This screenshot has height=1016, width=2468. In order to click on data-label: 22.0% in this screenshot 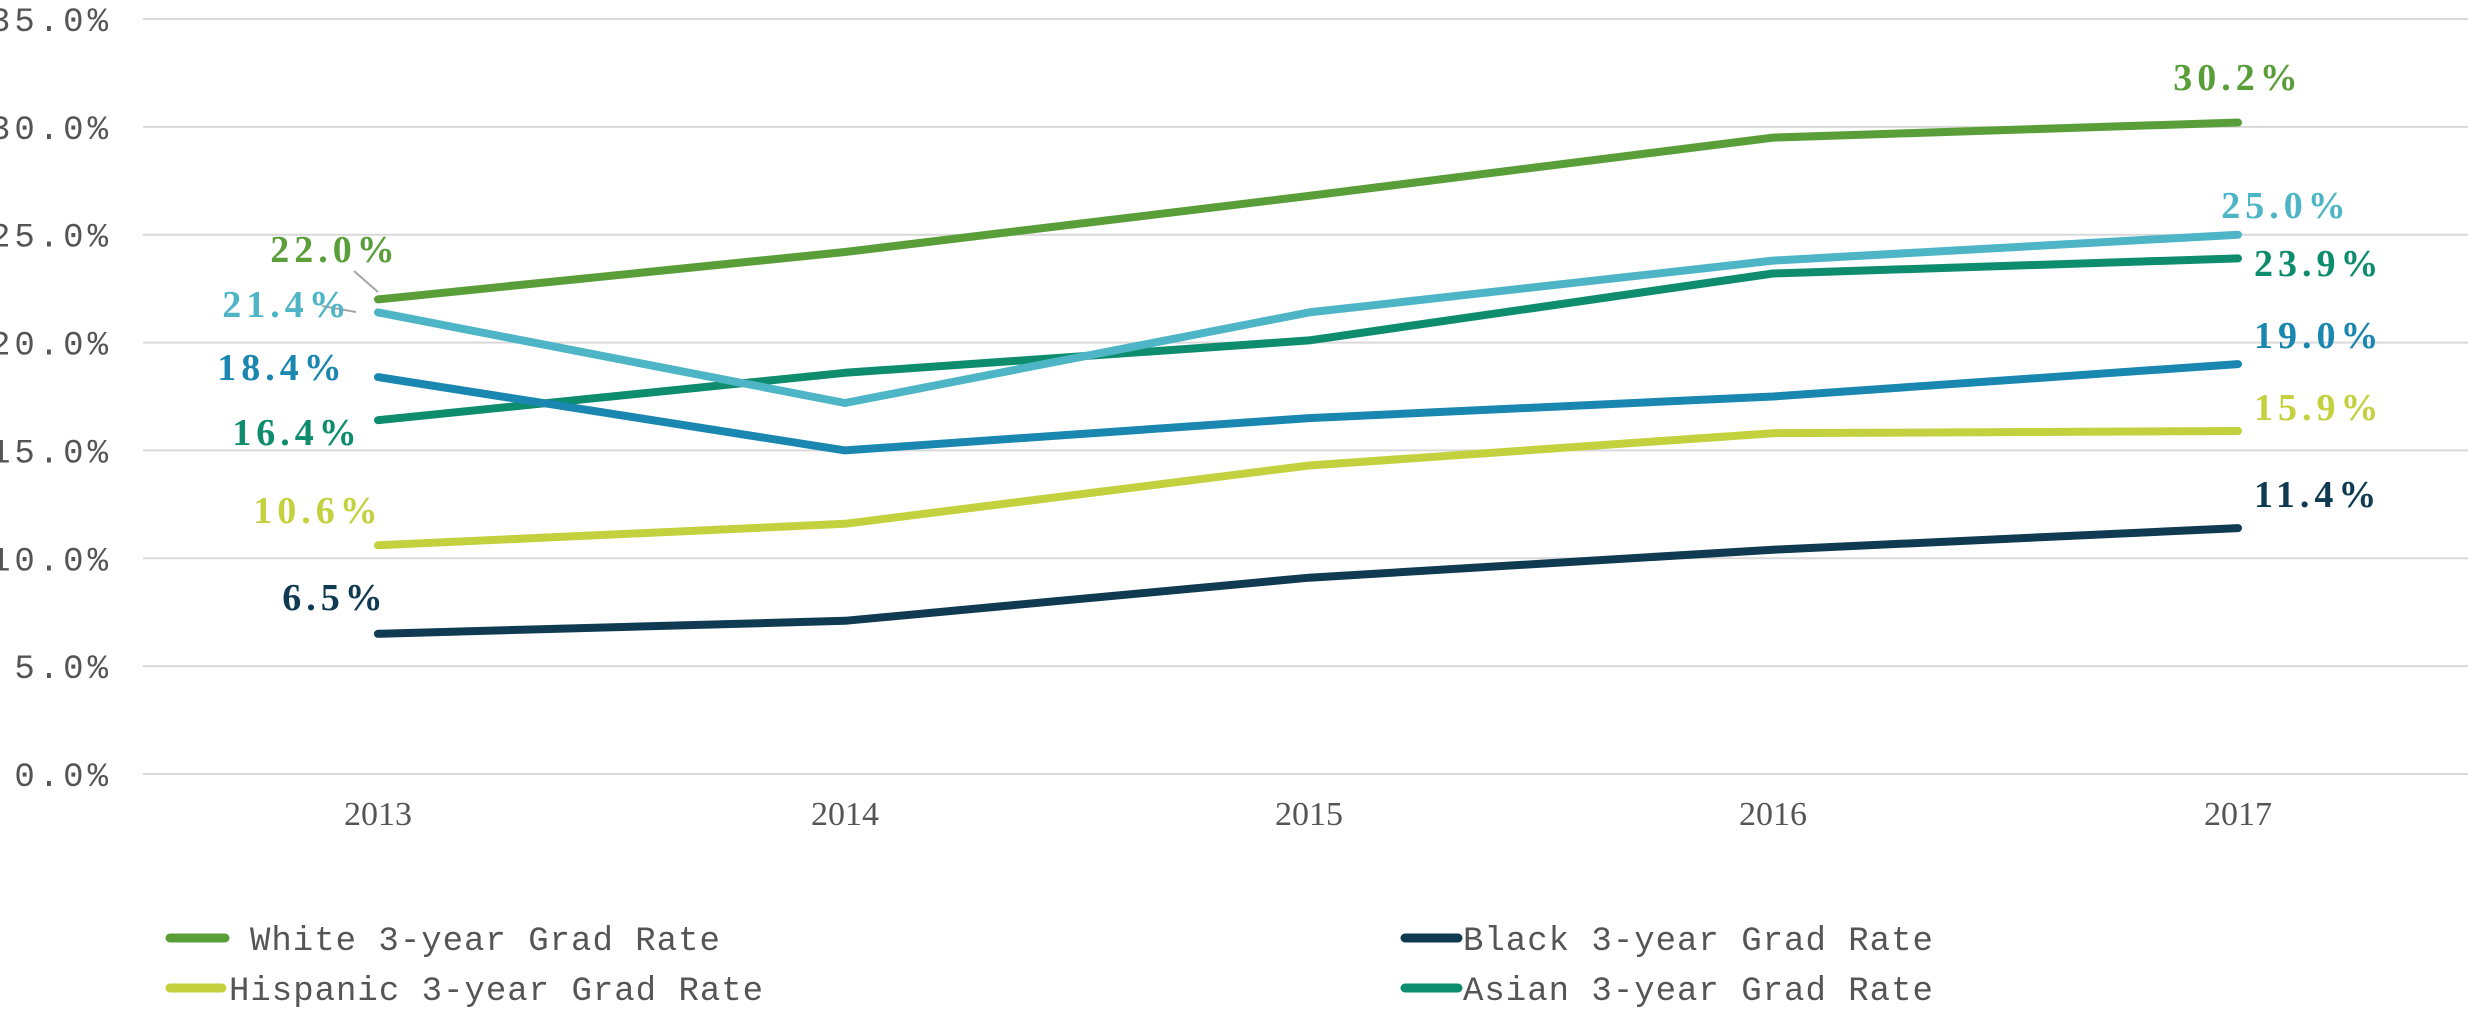, I will do `click(335, 250)`.